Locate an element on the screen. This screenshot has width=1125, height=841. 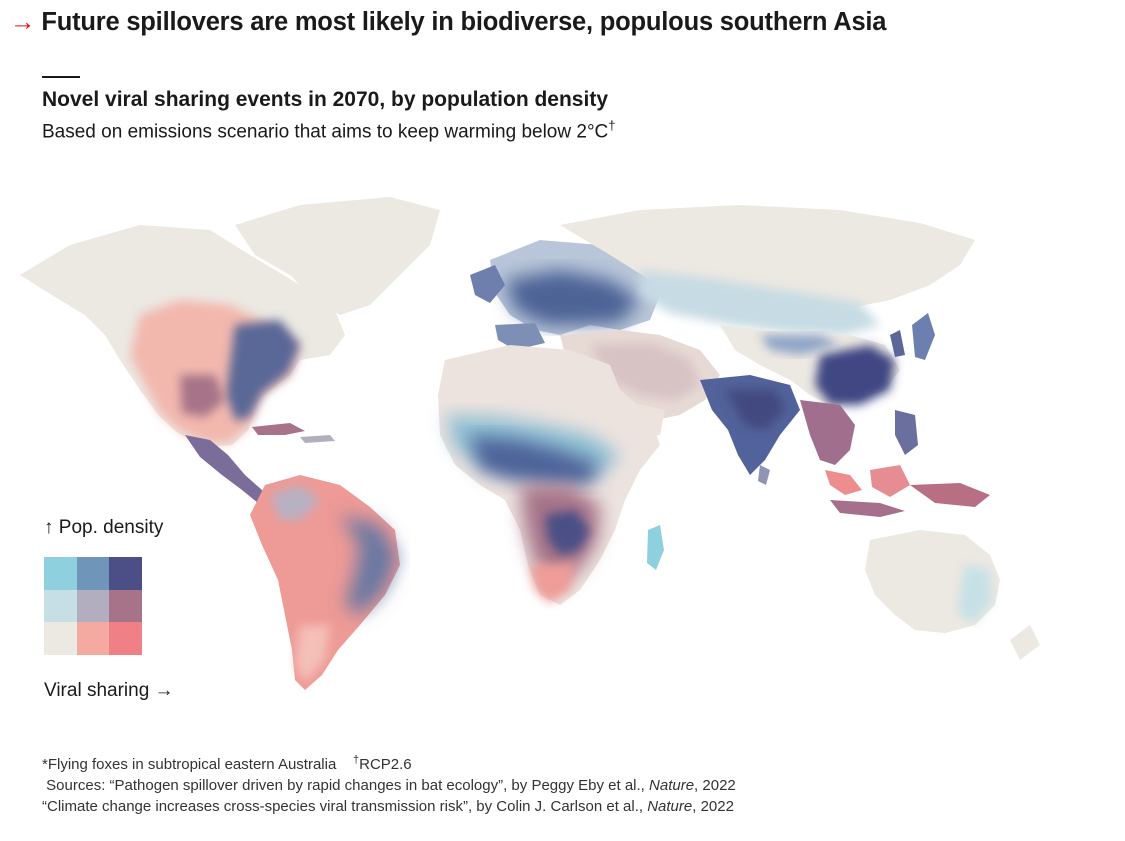
legend-swatch-r2-c2 is located at coordinates (125, 638).